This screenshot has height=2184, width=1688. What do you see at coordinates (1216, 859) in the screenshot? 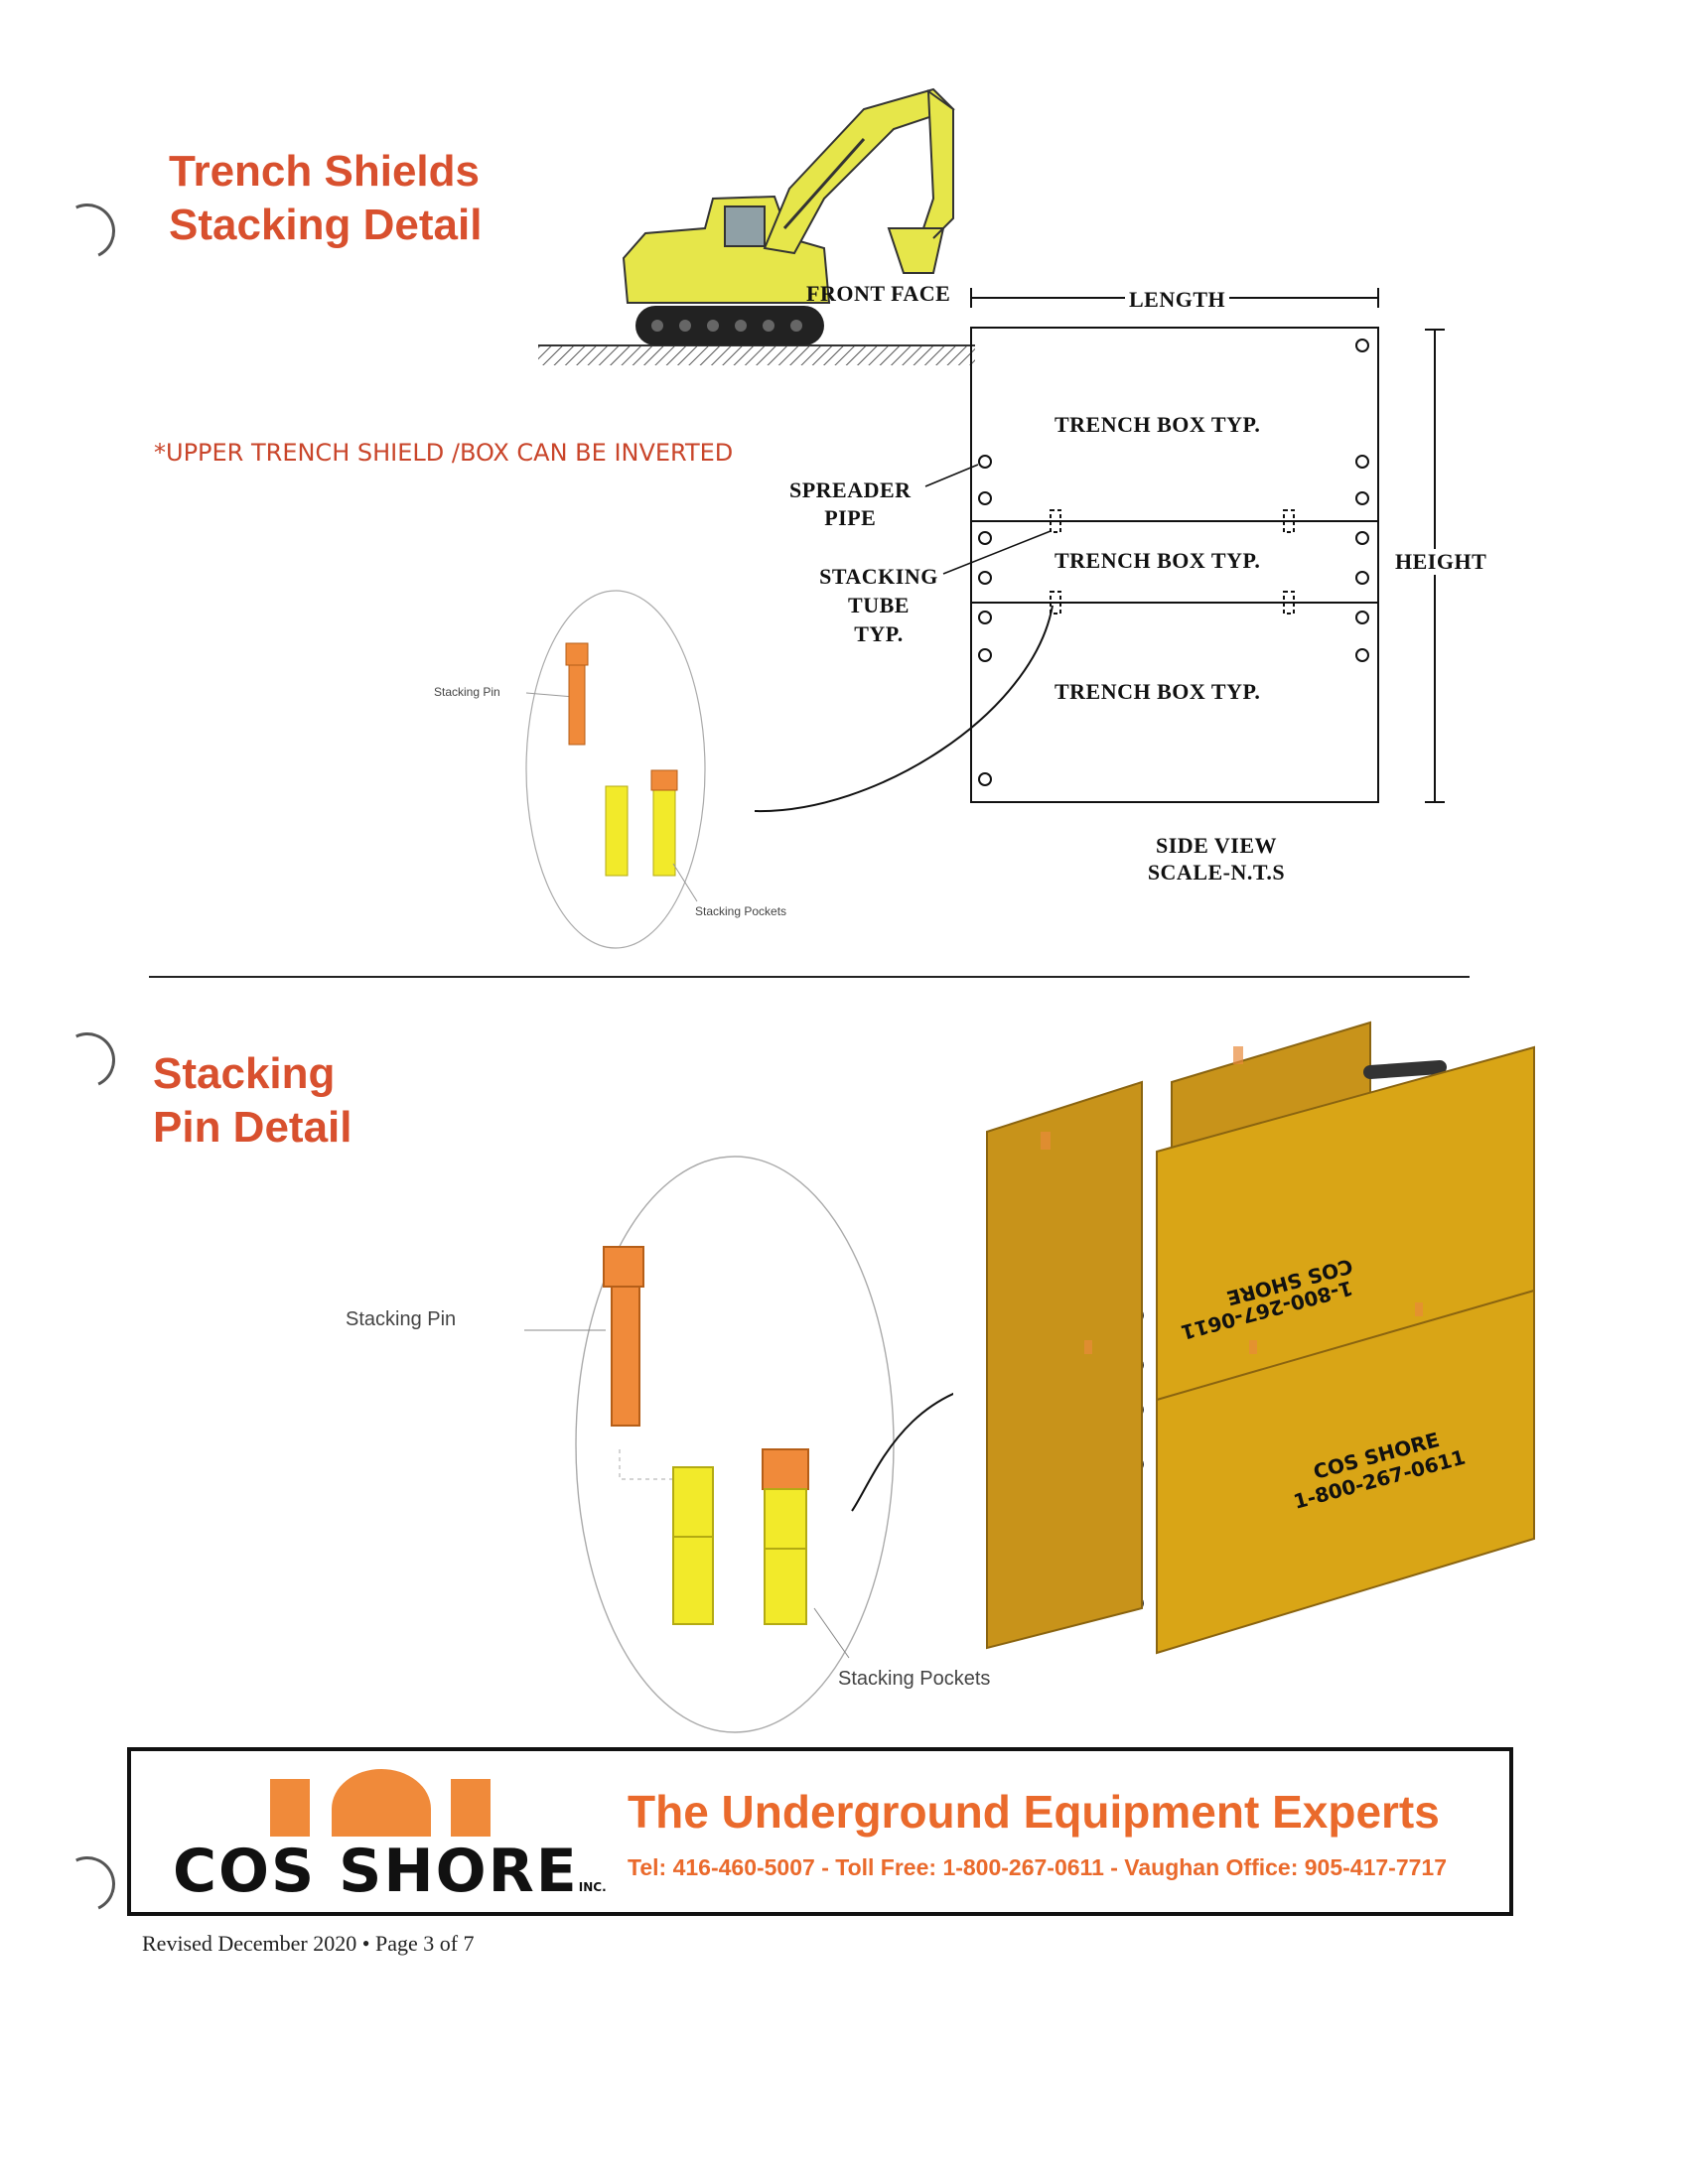
I see `side-view-caption: SIDE VIEW SCALE-N.T.S` at bounding box center [1216, 859].